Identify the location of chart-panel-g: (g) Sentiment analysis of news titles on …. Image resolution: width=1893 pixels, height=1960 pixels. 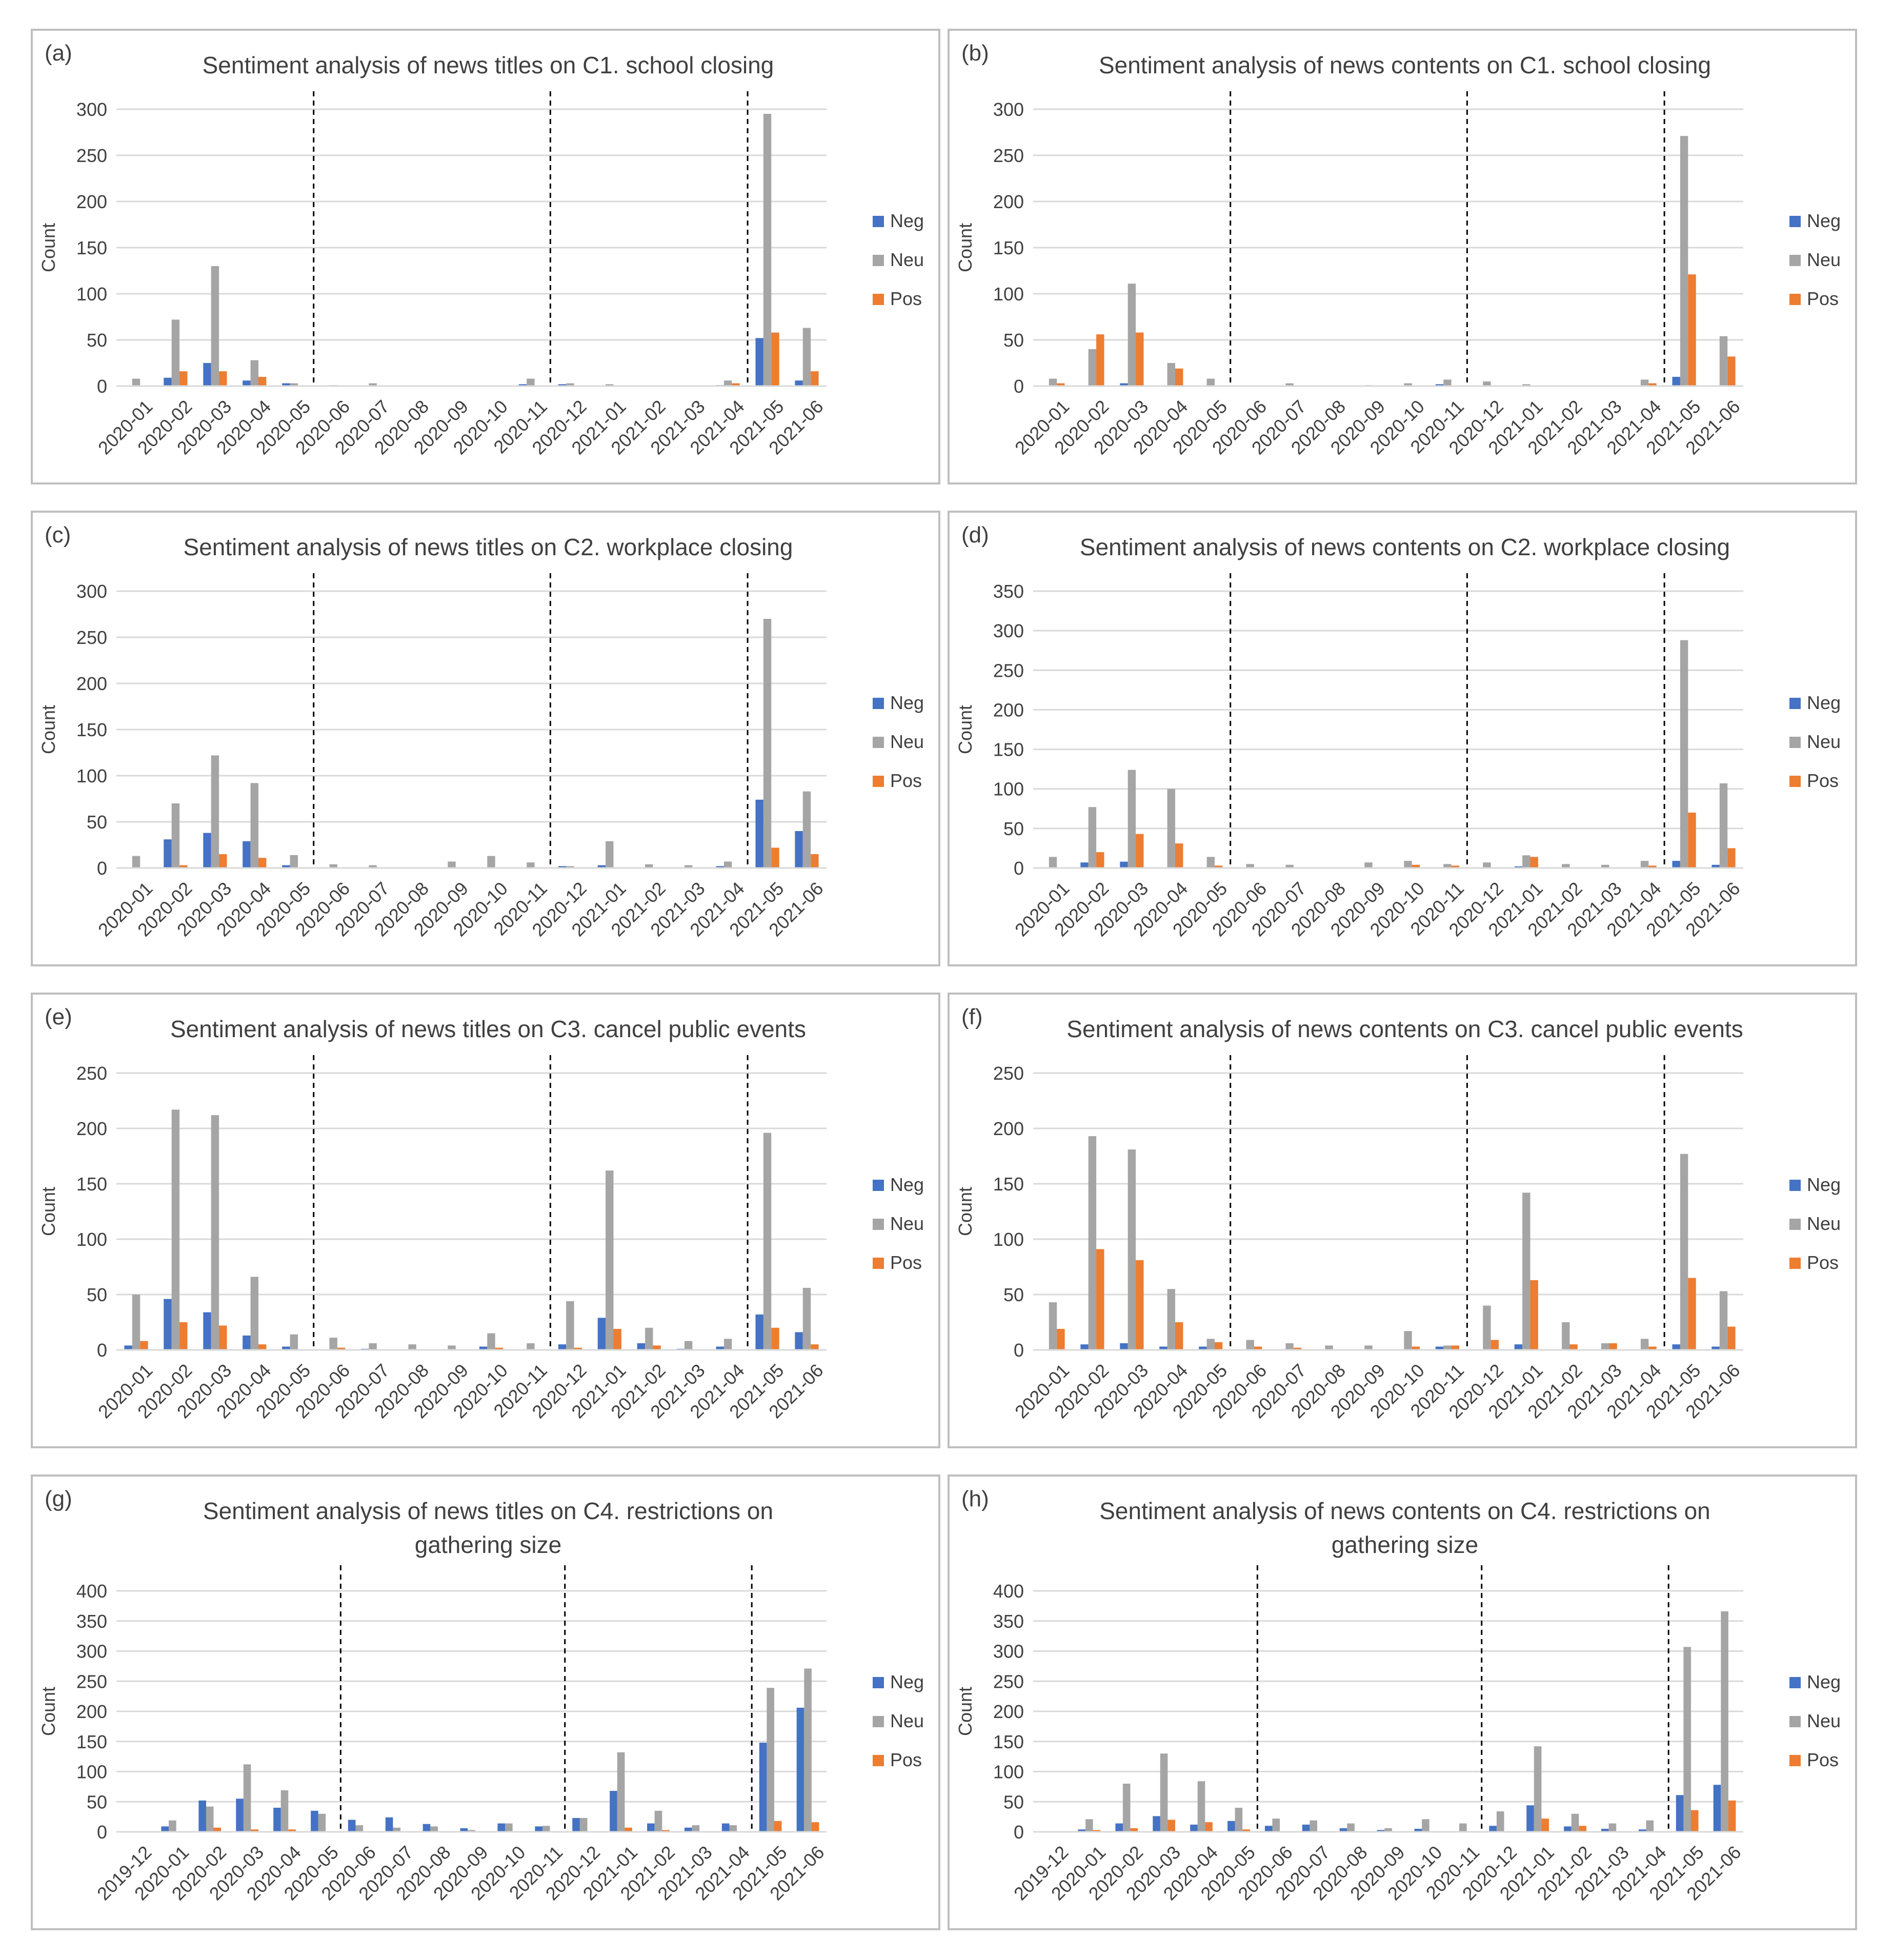
(485, 1702).